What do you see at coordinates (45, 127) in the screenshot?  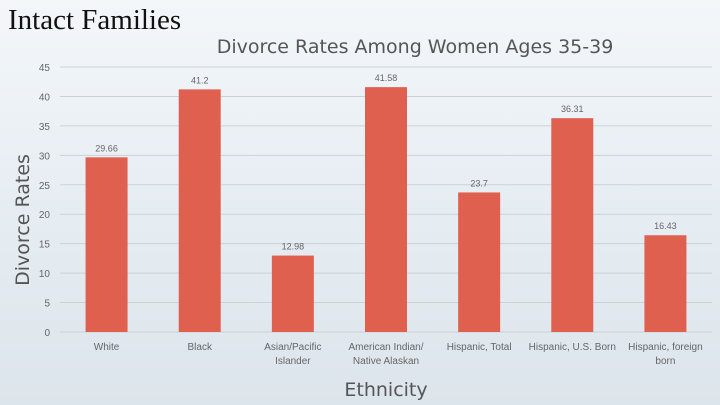 I see `y-tick-label: 35` at bounding box center [45, 127].